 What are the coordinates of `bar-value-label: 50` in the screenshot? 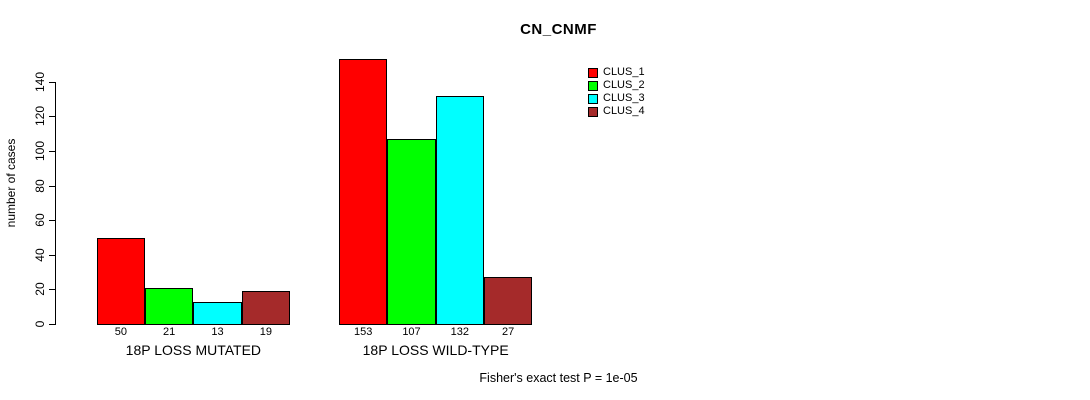 It's located at (120, 332).